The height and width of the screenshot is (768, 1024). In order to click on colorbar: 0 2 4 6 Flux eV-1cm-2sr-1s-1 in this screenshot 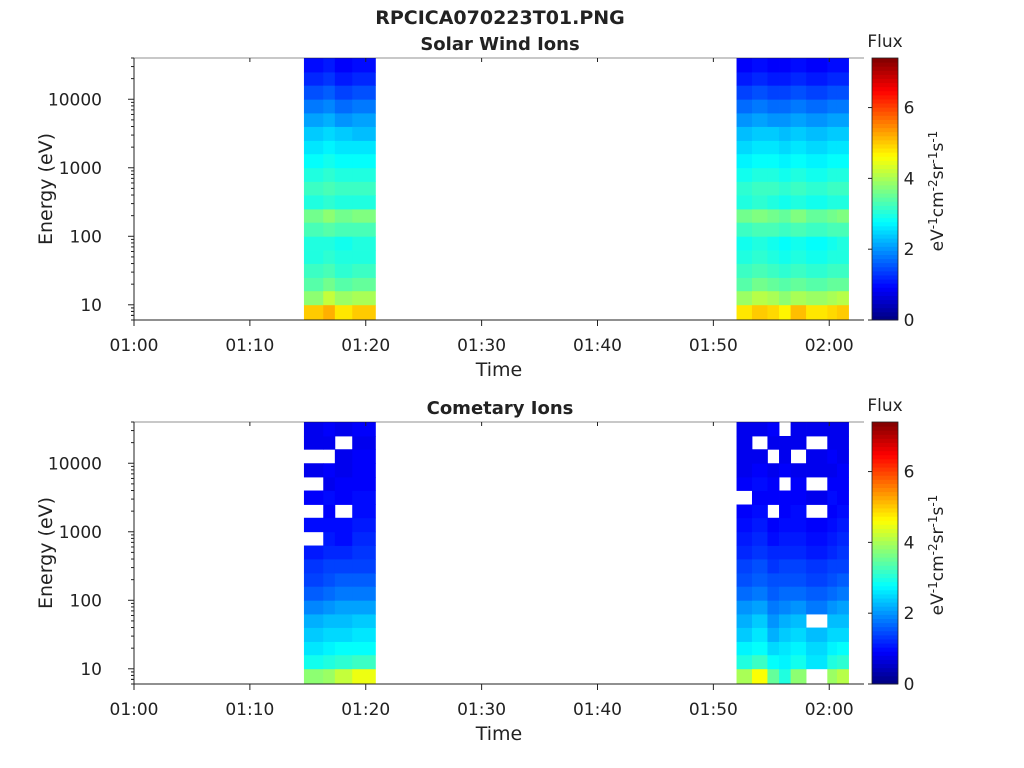, I will do `click(907, 181)`.